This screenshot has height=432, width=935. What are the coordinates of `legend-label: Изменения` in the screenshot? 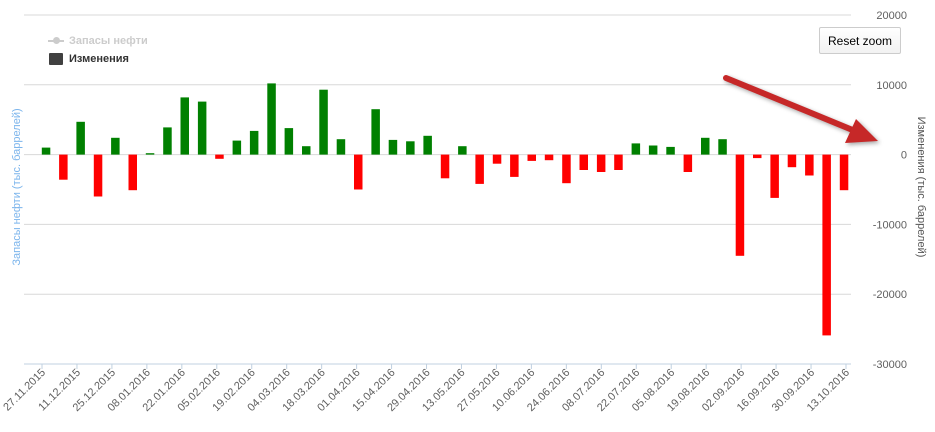 It's located at (99, 59).